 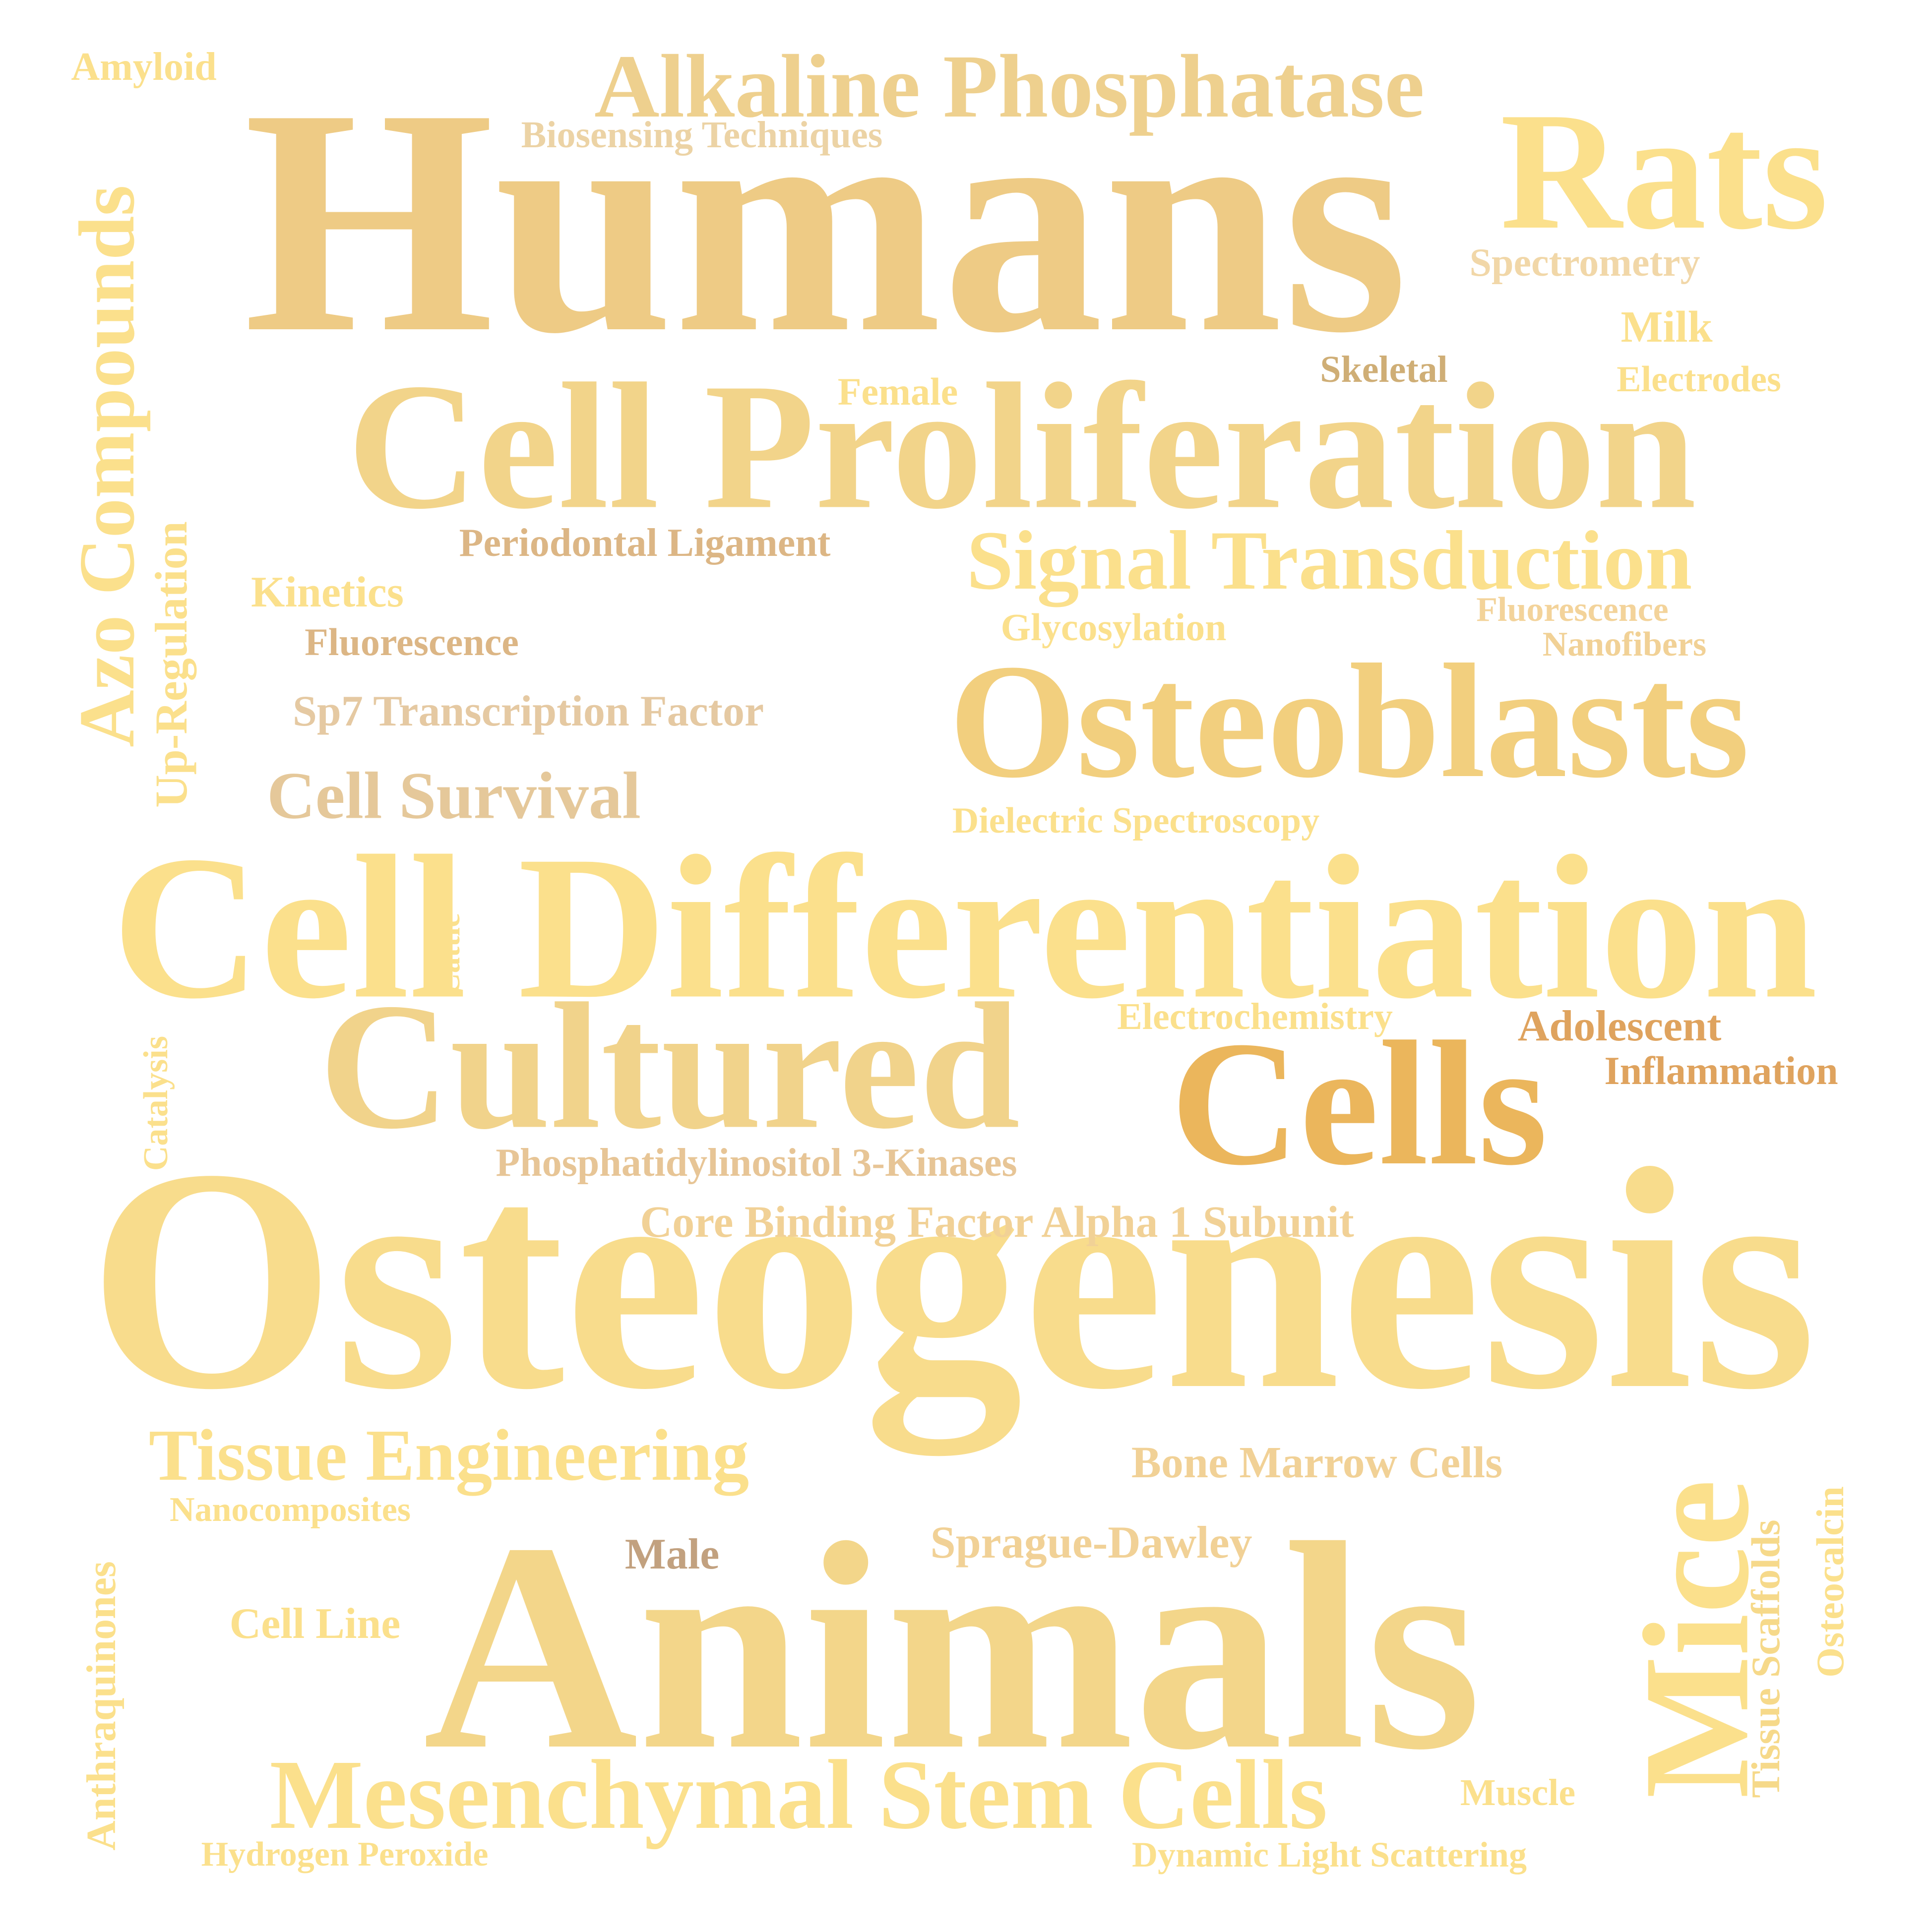 I want to click on word-cattle: Cattle, so click(x=448, y=954).